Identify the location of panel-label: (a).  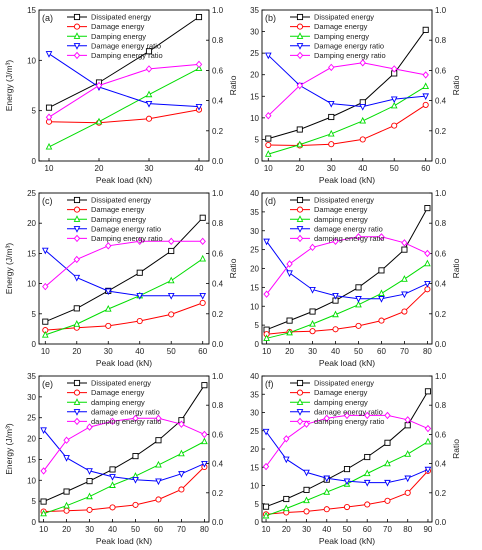
(47, 18).